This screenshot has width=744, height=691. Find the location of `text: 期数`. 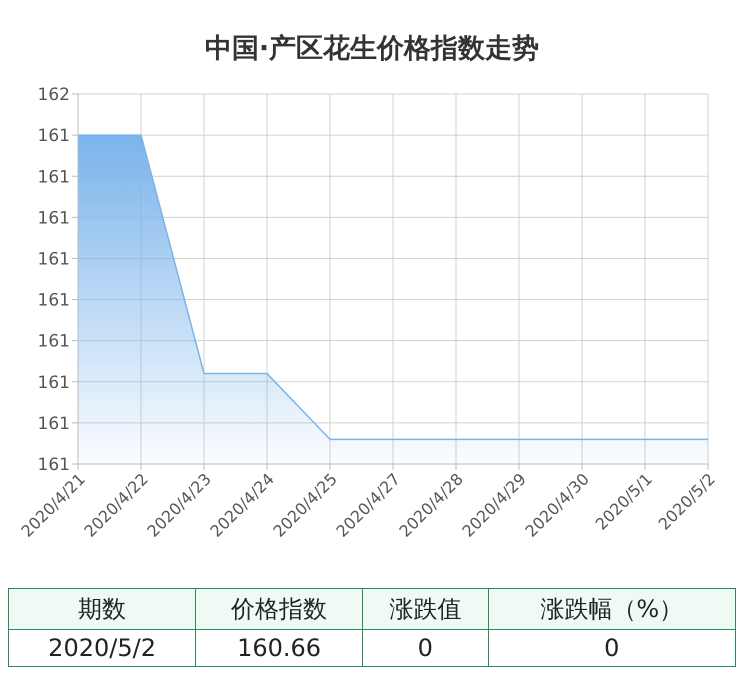

text: 期数 is located at coordinates (102, 609).